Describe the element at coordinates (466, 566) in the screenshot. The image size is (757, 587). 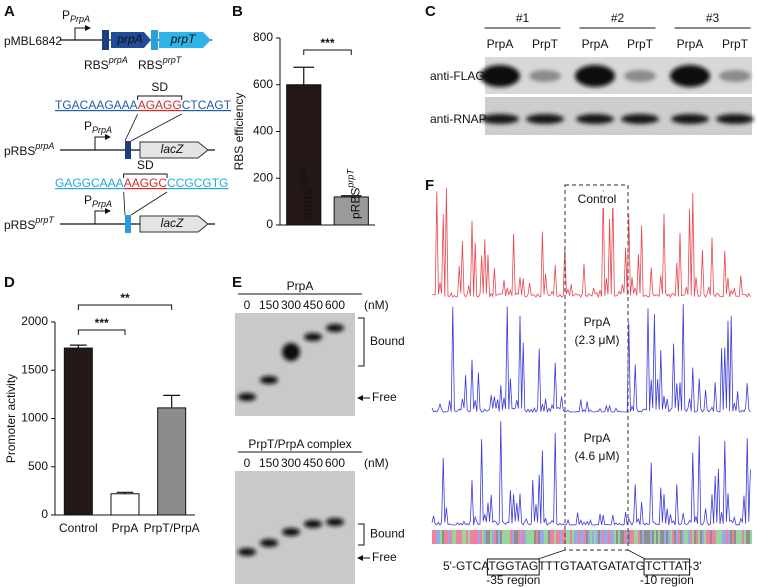
I see `promoter-sequence-part: 5'-GTCA` at that location.